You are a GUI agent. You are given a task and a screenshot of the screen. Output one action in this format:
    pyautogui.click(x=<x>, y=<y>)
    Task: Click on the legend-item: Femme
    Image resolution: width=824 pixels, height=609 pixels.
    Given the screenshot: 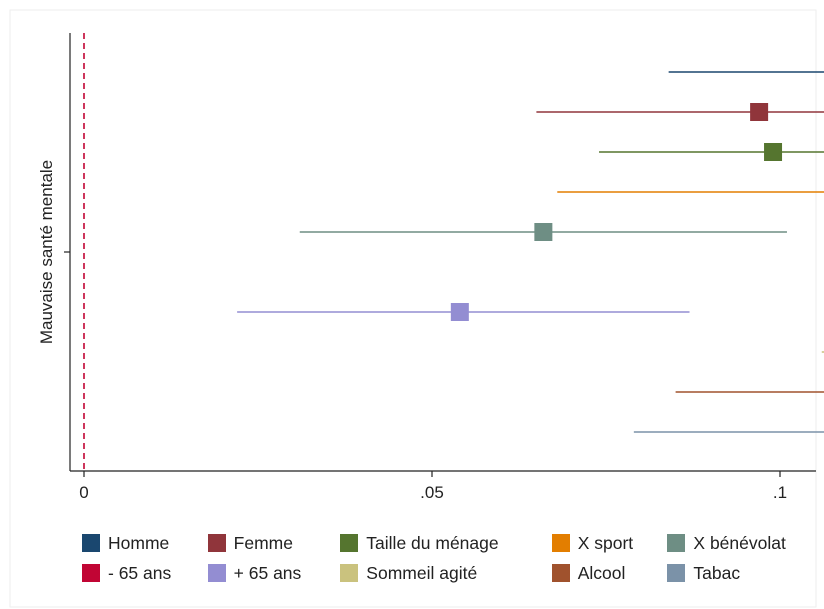 What is the action you would take?
    pyautogui.click(x=274, y=543)
    